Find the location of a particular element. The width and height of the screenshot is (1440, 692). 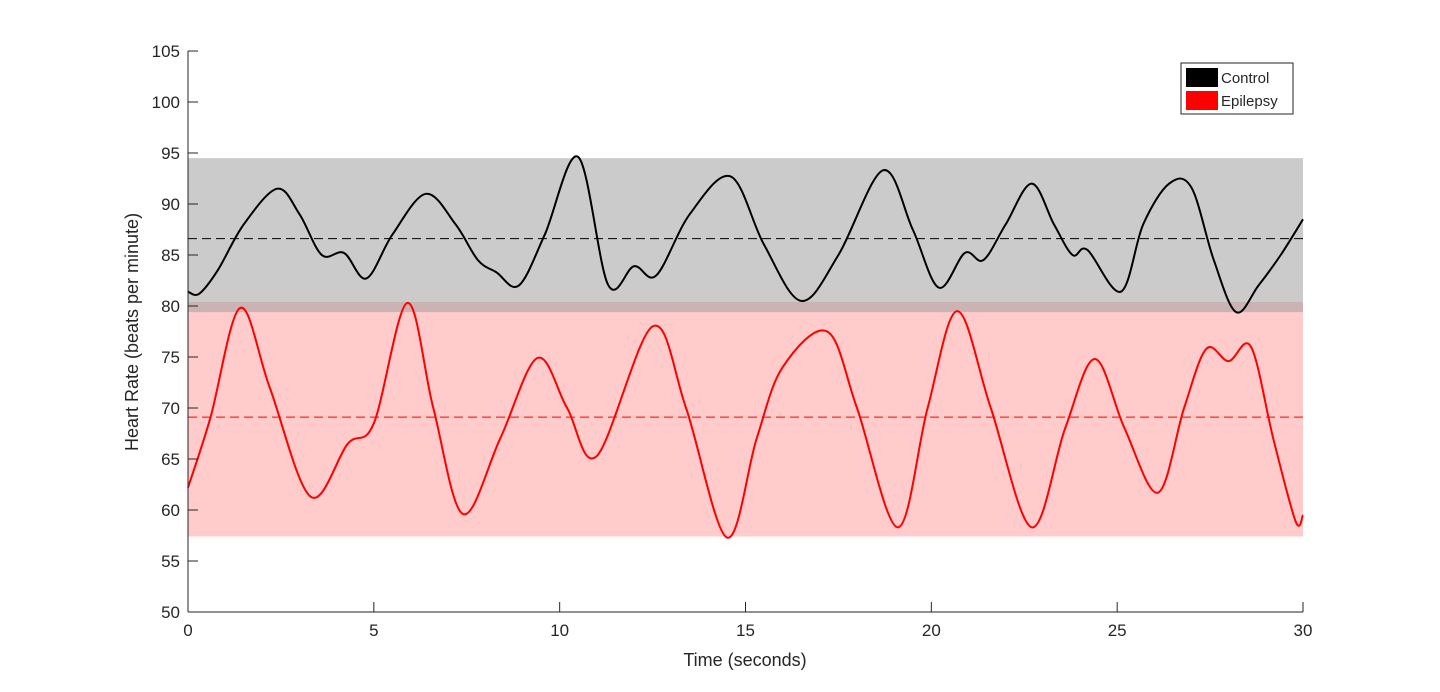

y-tick-label: 50 is located at coordinates (170, 612).